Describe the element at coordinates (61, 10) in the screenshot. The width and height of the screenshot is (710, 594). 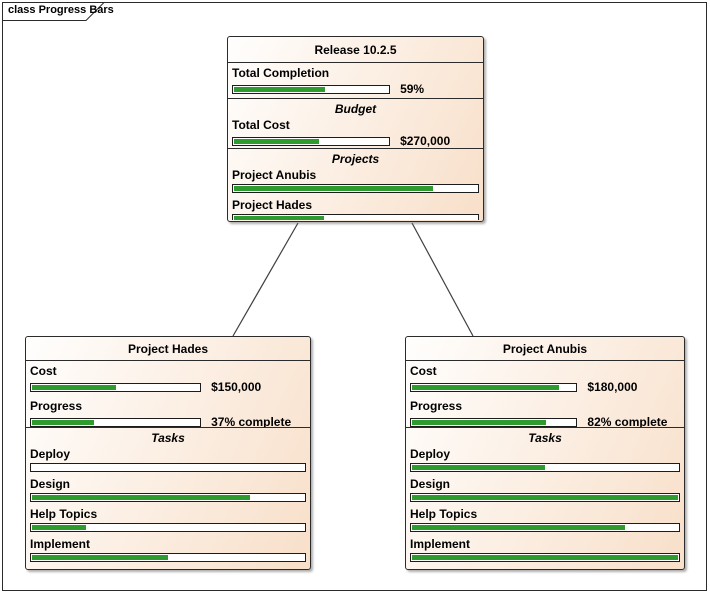
I see `diagram-frame-label: class Progress Bars` at that location.